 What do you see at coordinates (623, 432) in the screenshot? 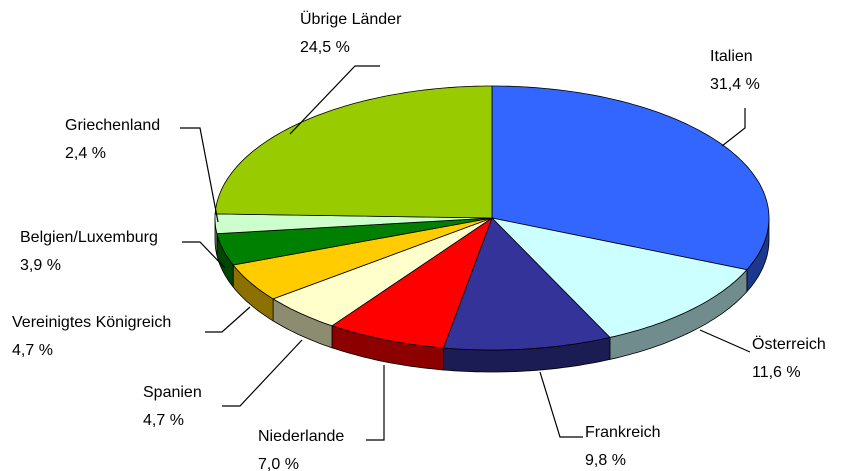
I see `slice-label: Frankreich` at bounding box center [623, 432].